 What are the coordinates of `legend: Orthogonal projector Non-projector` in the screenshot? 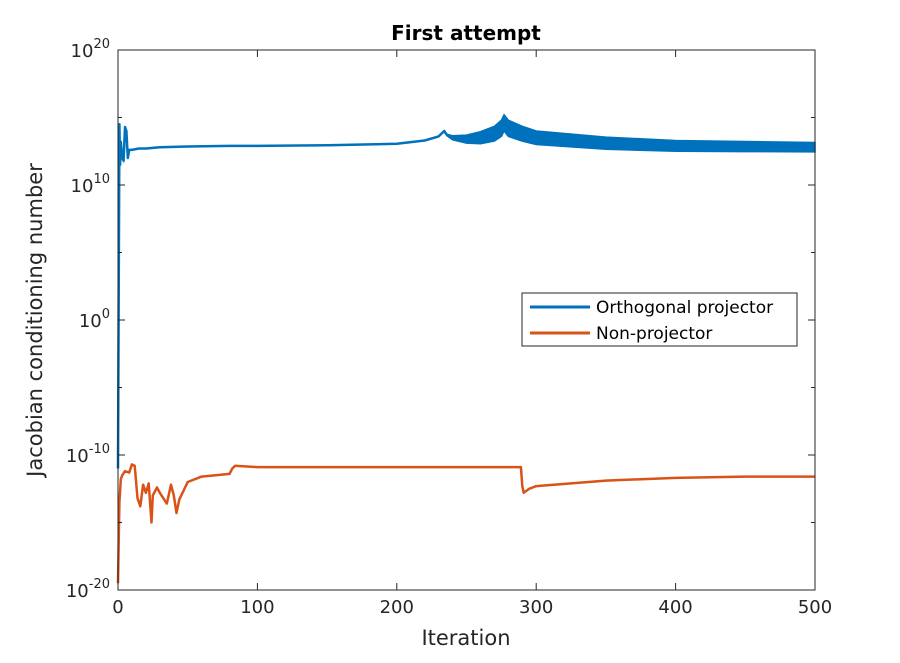 It's located at (659, 319).